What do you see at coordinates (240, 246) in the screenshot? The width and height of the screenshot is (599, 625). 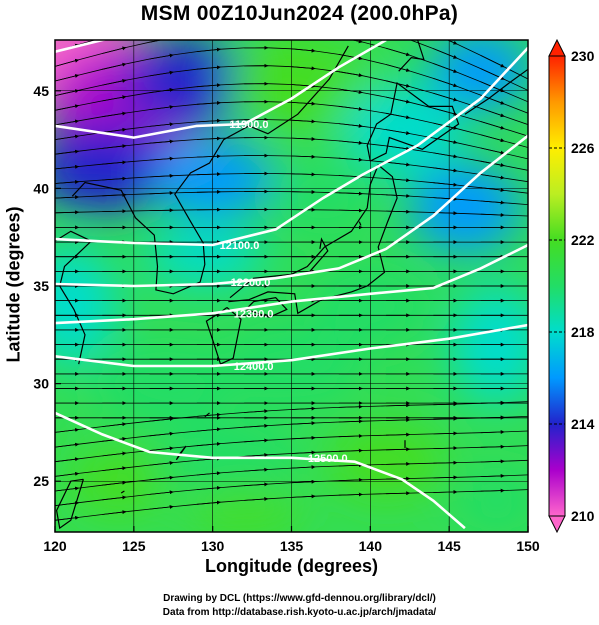 I see `contour-label: 12100.0` at bounding box center [240, 246].